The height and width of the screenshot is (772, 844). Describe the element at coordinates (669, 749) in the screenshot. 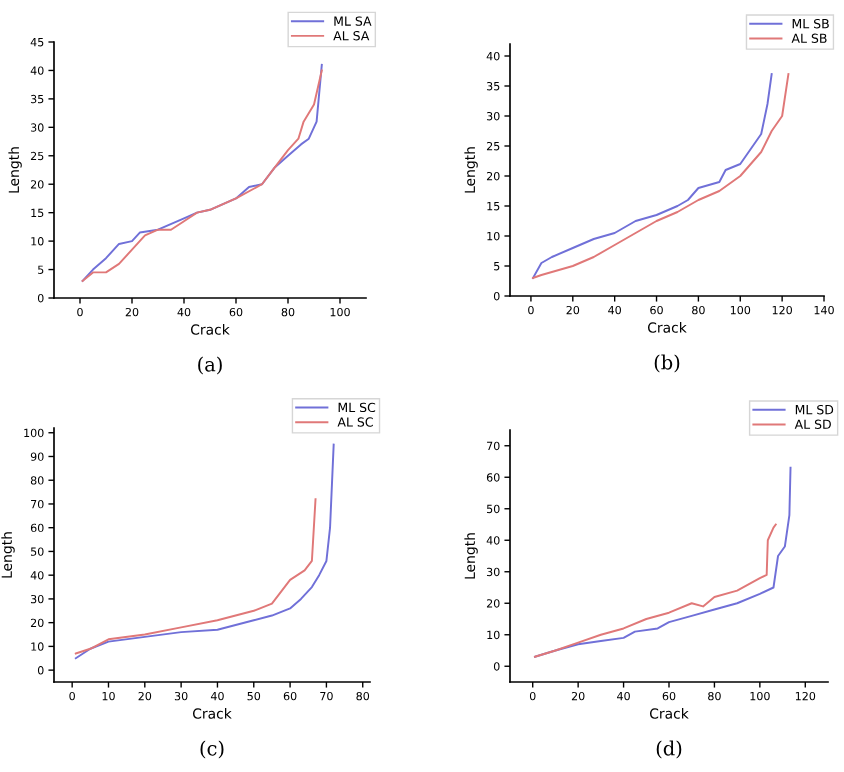

I see `text: (d)` at that location.